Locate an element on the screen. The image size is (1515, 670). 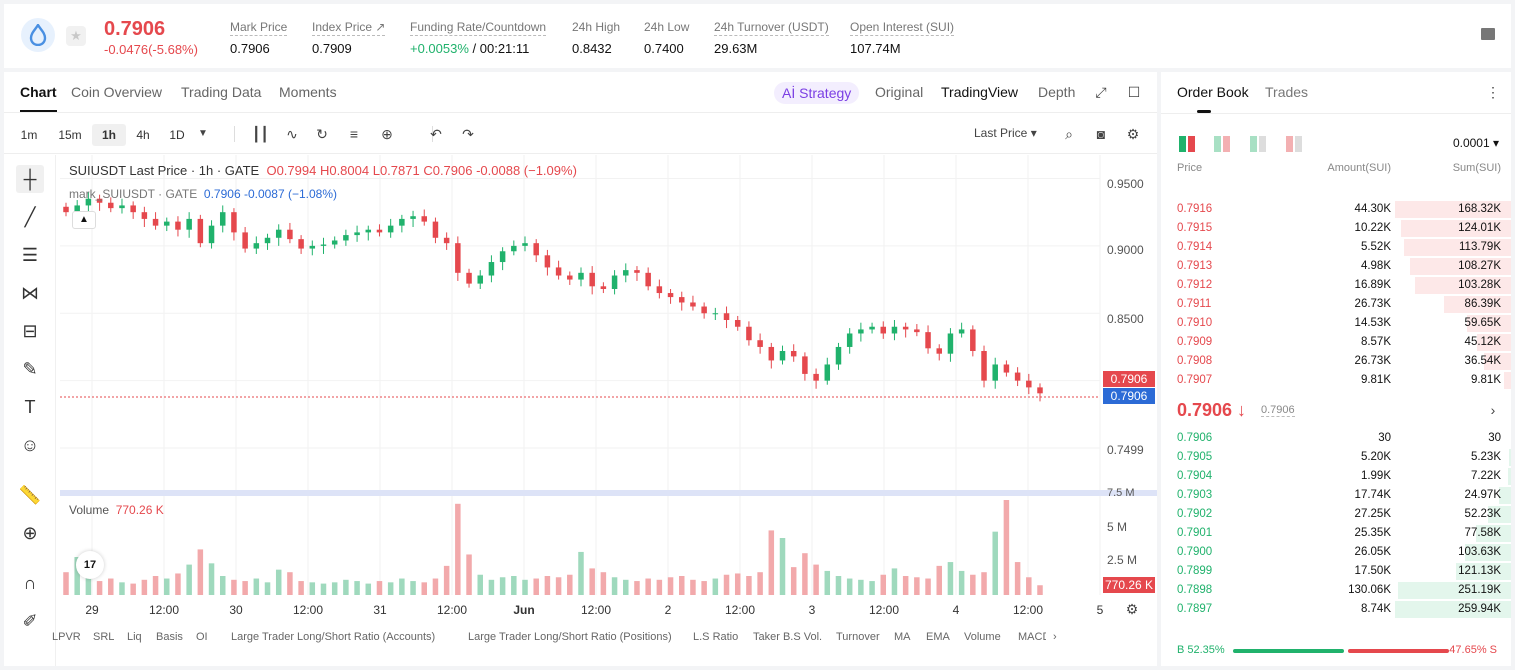
indicator-volume: Volume is located at coordinates (982, 637).